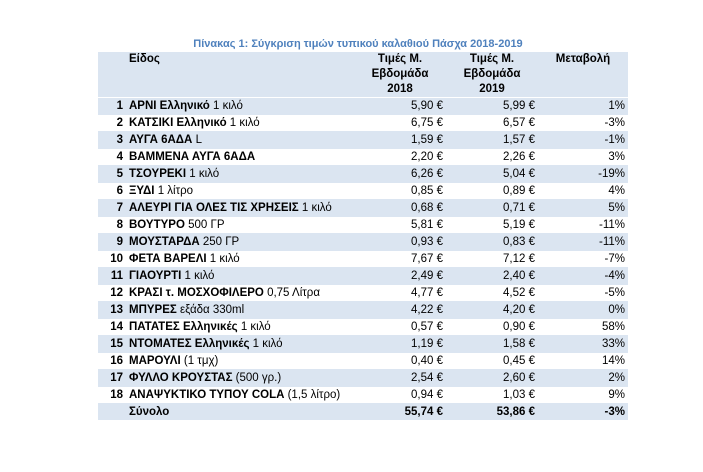 This screenshot has height=472, width=703. I want to click on row-item: ΓΙΑΟΥΡΤΙ 1 κιλό, so click(240, 276).